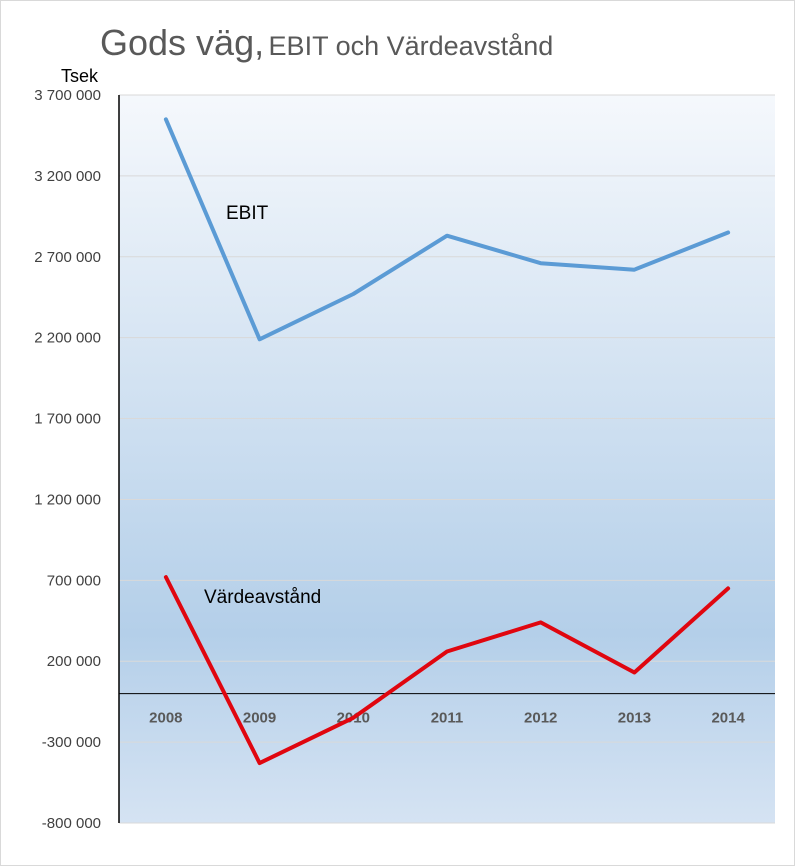 The image size is (795, 866). Describe the element at coordinates (67, 499) in the screenshot. I see `y-tick-label: 1 200 000` at that location.